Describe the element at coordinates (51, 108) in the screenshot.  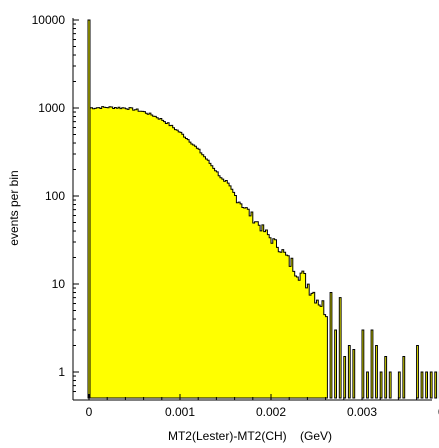
I see `y-tick-label: 1000` at that location.